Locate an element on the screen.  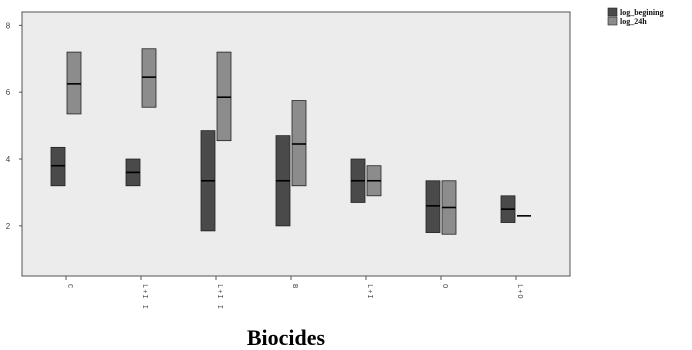
x-tick-label: L+I is located at coordinates (369, 292).